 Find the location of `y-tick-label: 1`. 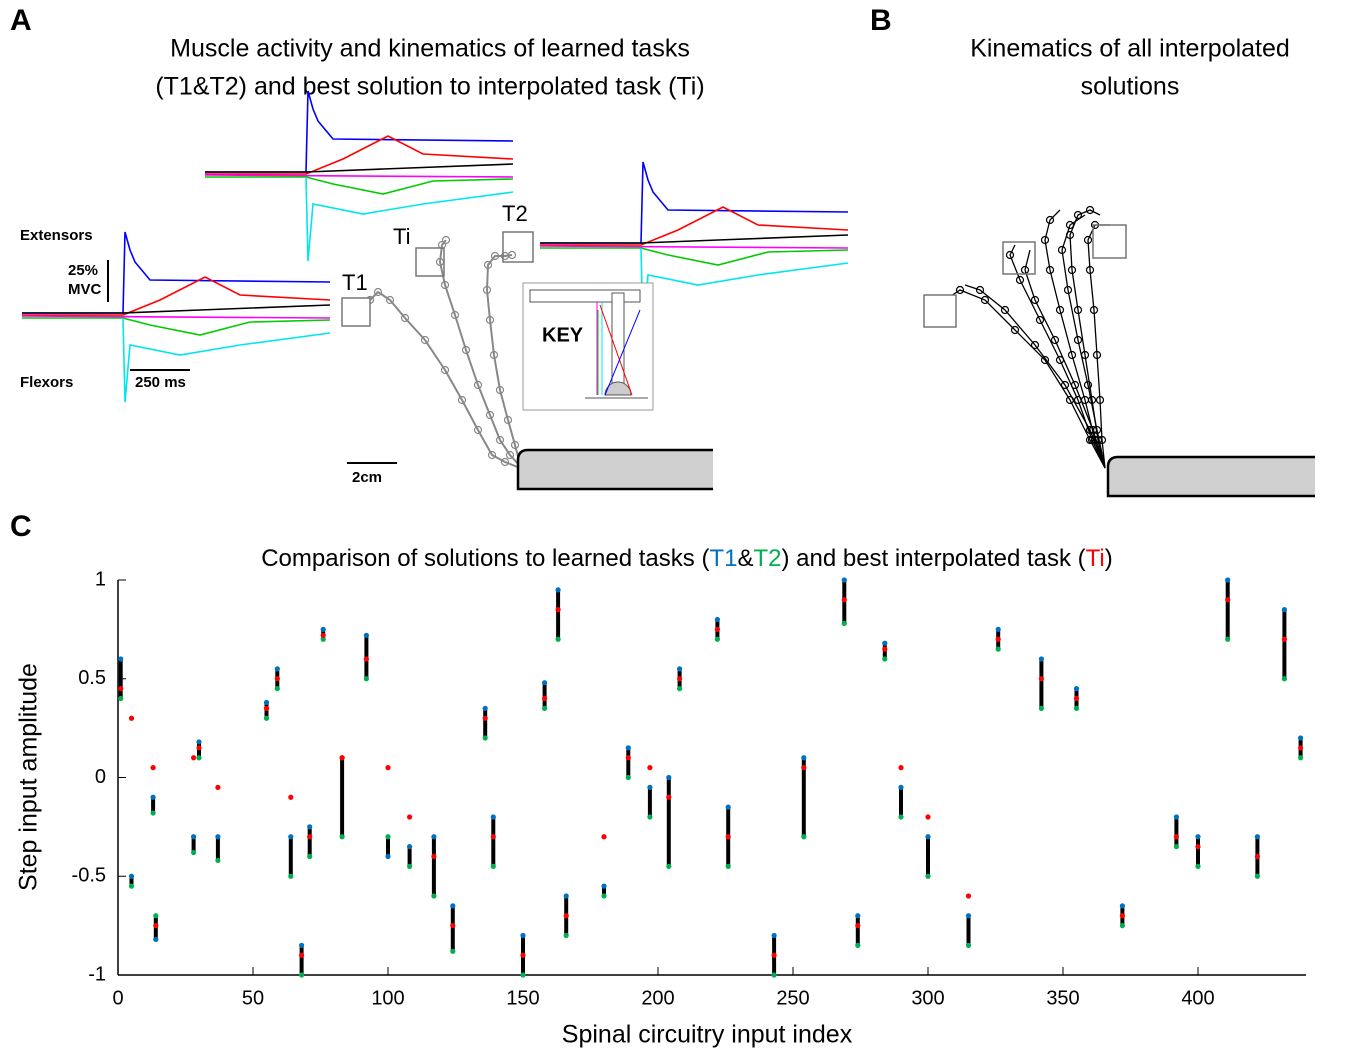

y-tick-label: 1 is located at coordinates (100, 579).